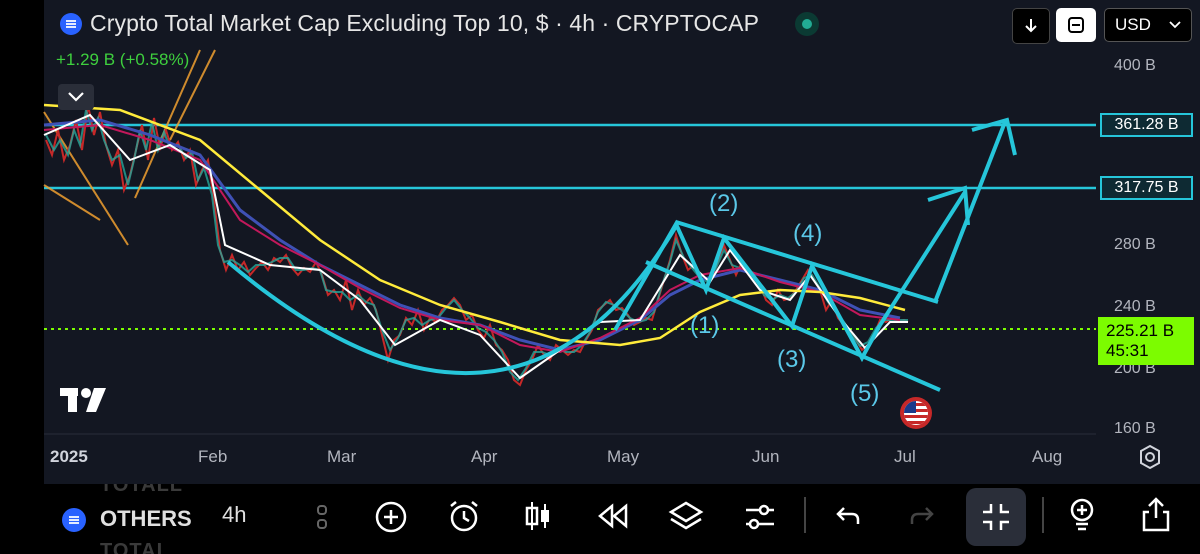  Describe the element at coordinates (146, 518) in the screenshot. I see `symbol-name: OTHERS` at that location.